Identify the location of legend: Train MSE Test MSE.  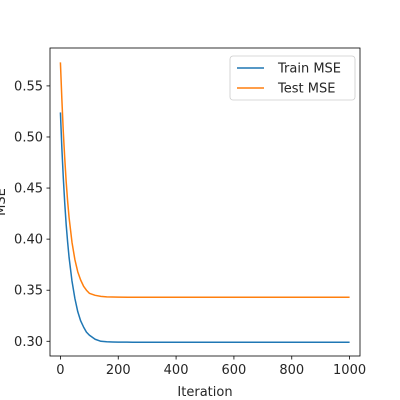
(292, 78).